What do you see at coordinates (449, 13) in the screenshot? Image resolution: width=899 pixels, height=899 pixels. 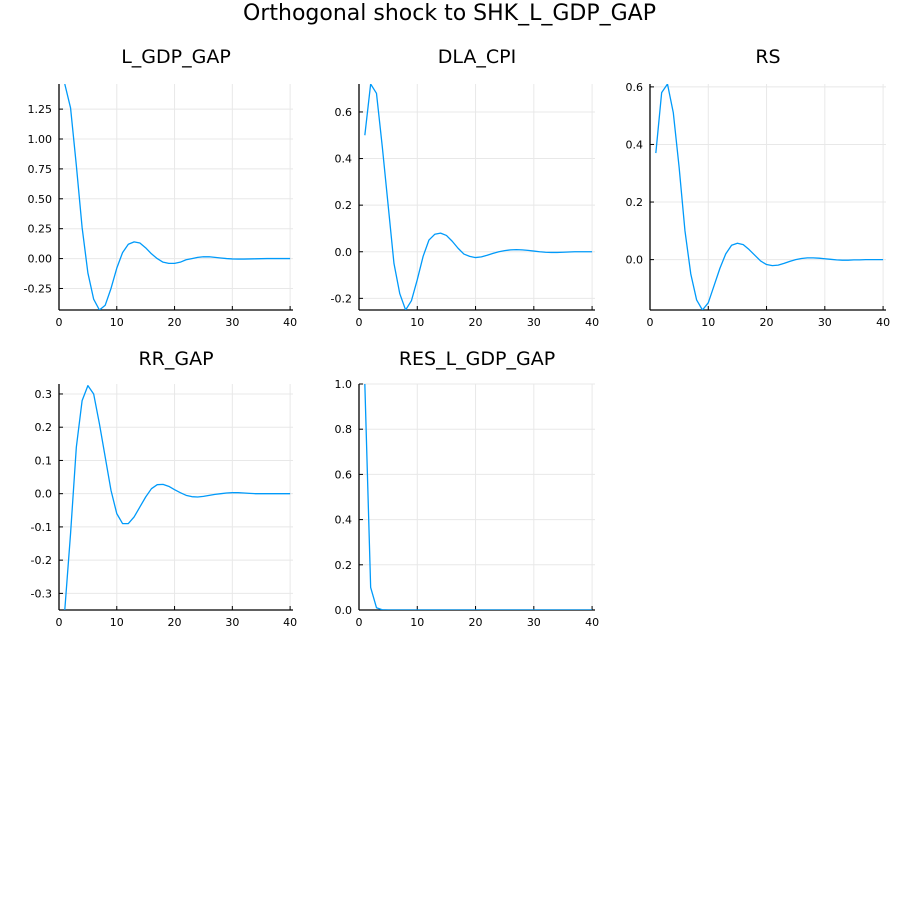 I see `figure-title: Orthogonal shock to SHK_L_GDP_GAP` at bounding box center [449, 13].